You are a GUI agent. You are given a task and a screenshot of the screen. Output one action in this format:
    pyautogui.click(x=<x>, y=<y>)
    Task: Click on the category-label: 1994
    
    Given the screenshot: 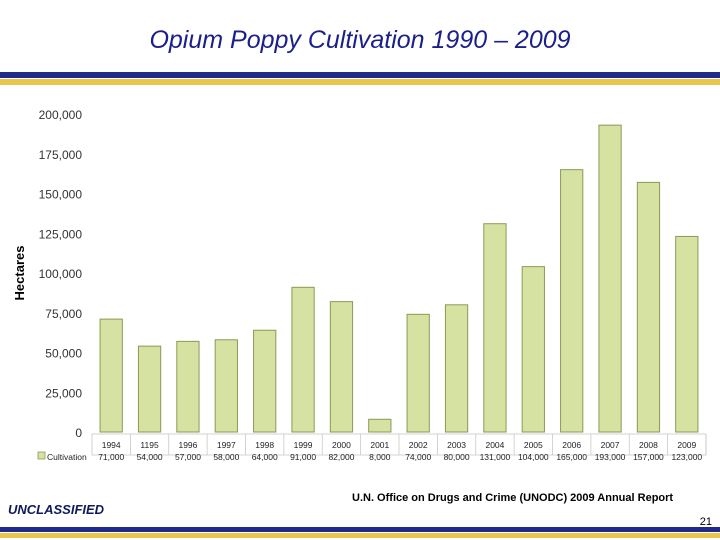 What is the action you would take?
    pyautogui.click(x=111, y=445)
    